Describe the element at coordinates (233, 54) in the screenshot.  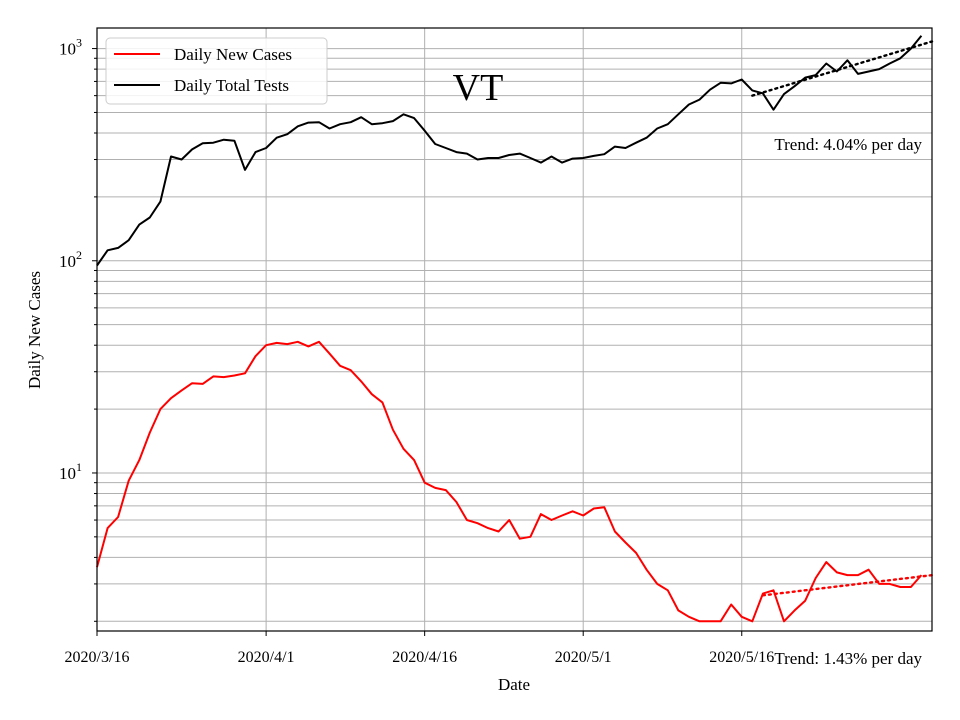
I see `legend-label-0: Daily New Cases` at that location.